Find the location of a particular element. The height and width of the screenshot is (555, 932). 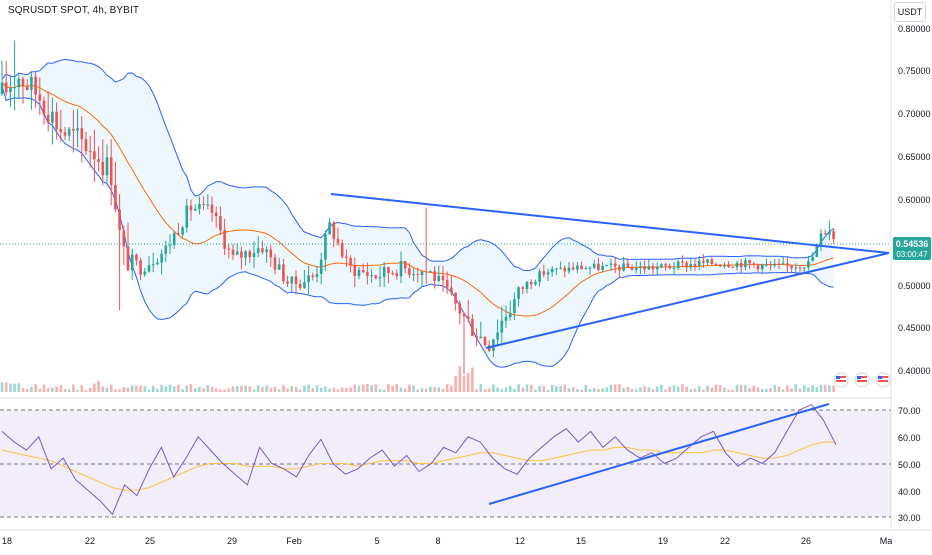

rsi-axis: 70.00 60.00 50.00 40.00 30.00 is located at coordinates (909, 464).